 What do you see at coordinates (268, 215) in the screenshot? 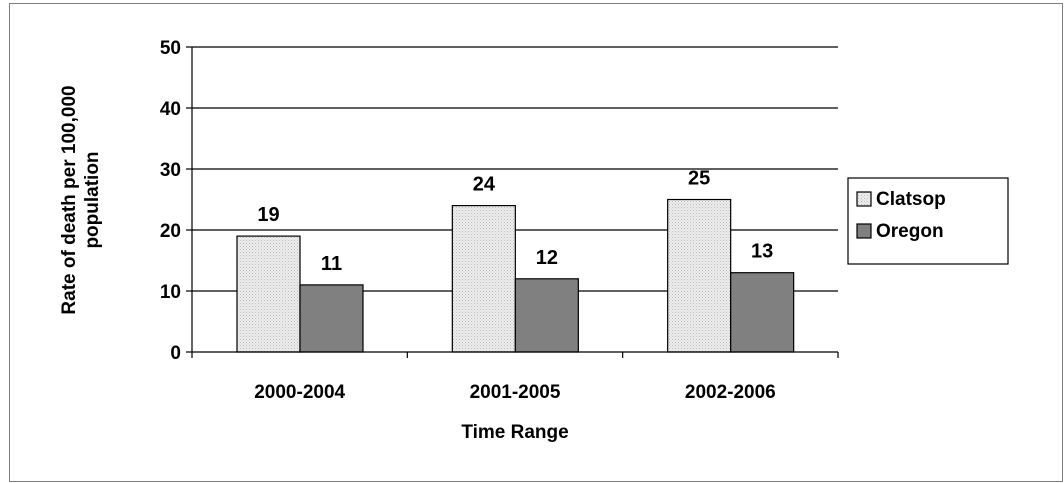
I see `data-label-clatsop-2000-2004: 19` at bounding box center [268, 215].